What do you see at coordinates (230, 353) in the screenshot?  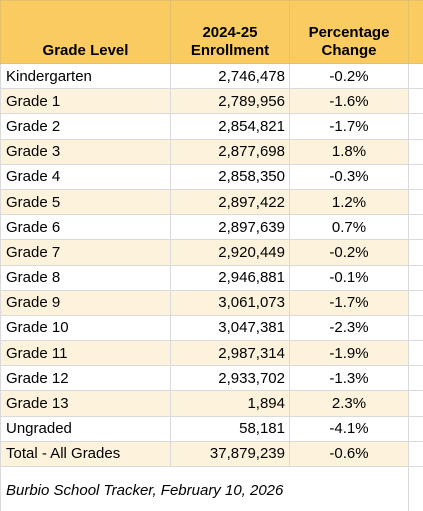 I see `enrollment-cell: 2,987,314` at bounding box center [230, 353].